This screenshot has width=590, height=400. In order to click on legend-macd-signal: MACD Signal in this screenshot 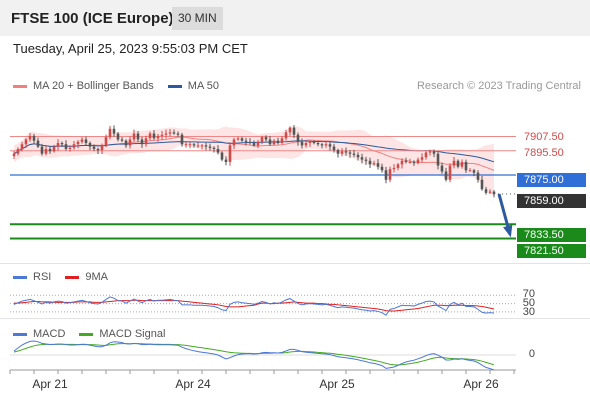, I will do `click(132, 334)`.